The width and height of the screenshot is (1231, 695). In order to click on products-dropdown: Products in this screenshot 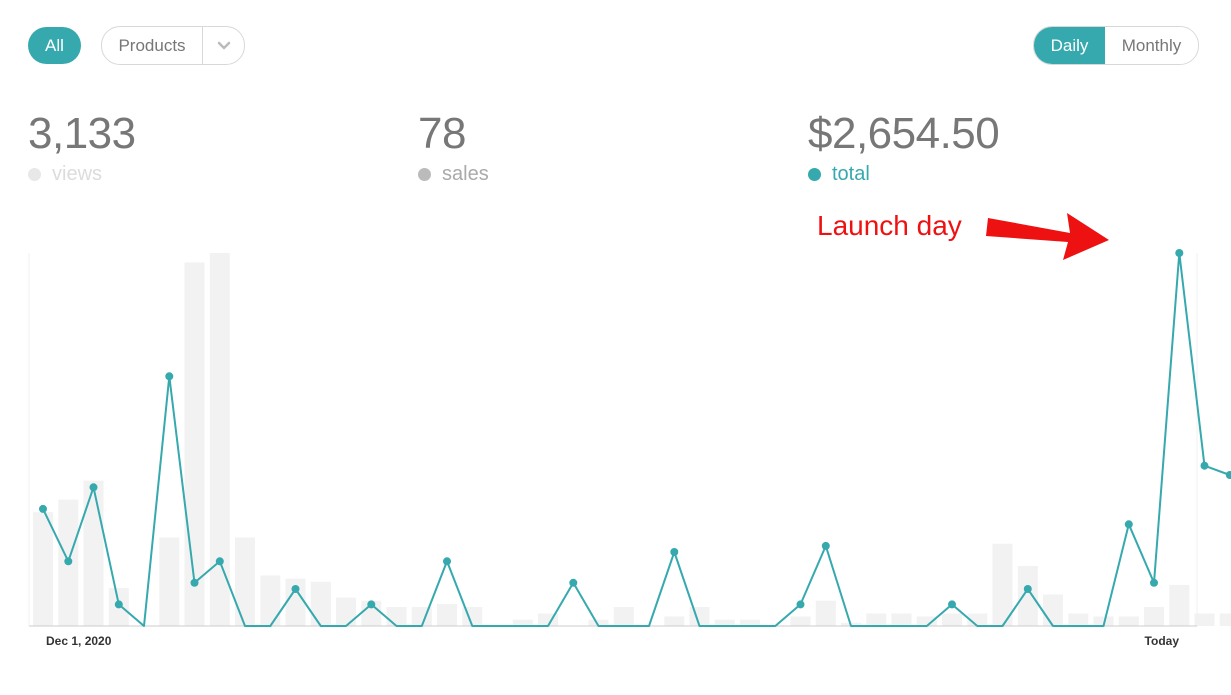, I will do `click(173, 45)`.